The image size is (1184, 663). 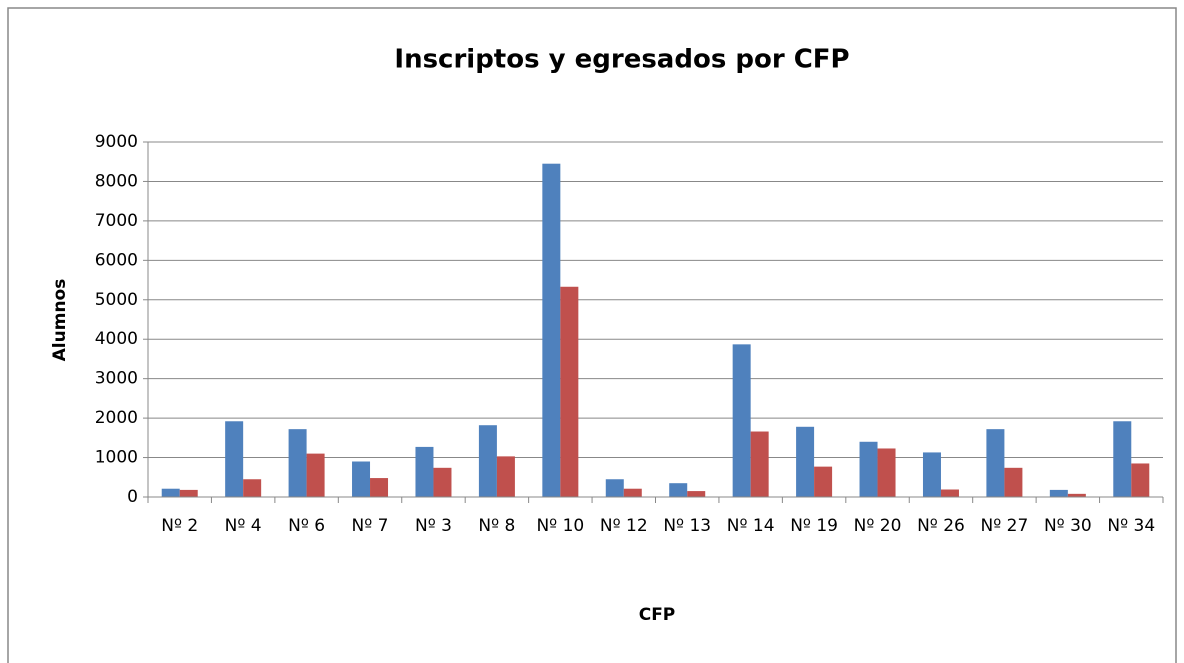 I want to click on y-tick-label: 2000, so click(x=116, y=418).